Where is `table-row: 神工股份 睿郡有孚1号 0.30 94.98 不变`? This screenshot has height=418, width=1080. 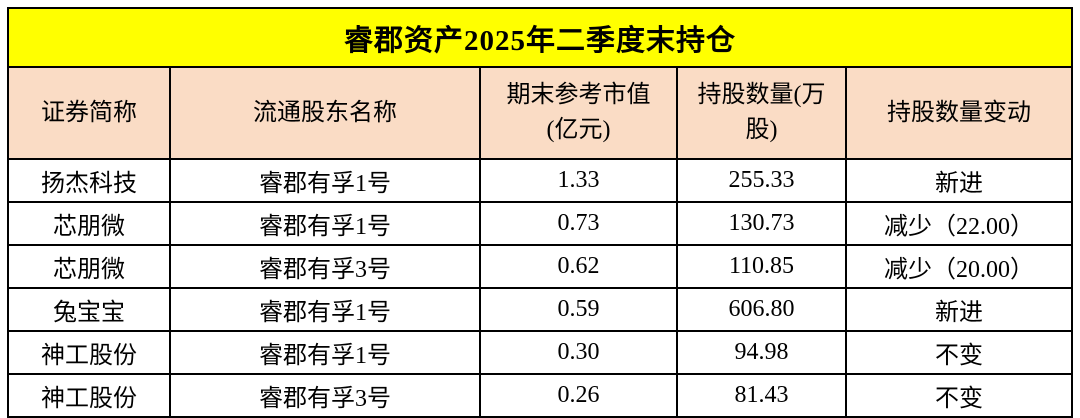 table-row: 神工股份 睿郡有孚1号 0.30 94.98 不变 is located at coordinates (540, 352).